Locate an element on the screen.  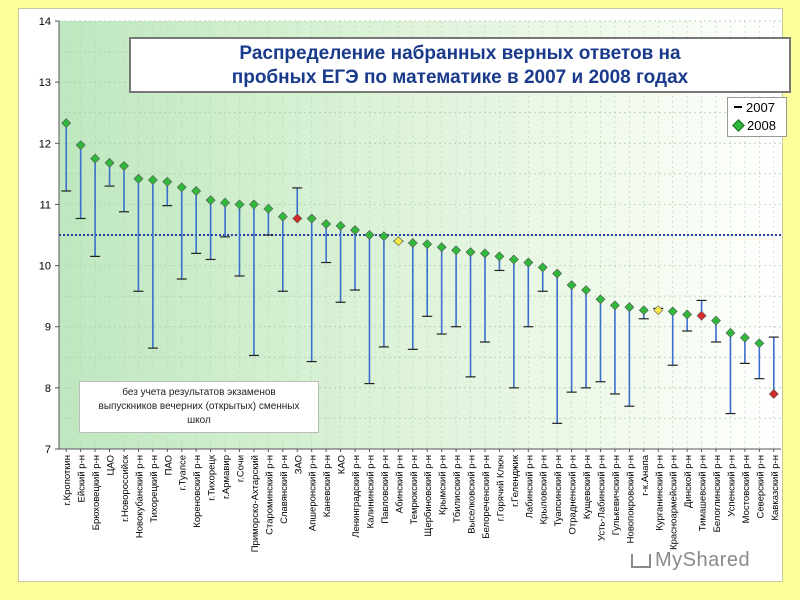
x-tick-label: г.Геленджик is located at coordinates (515, 480).